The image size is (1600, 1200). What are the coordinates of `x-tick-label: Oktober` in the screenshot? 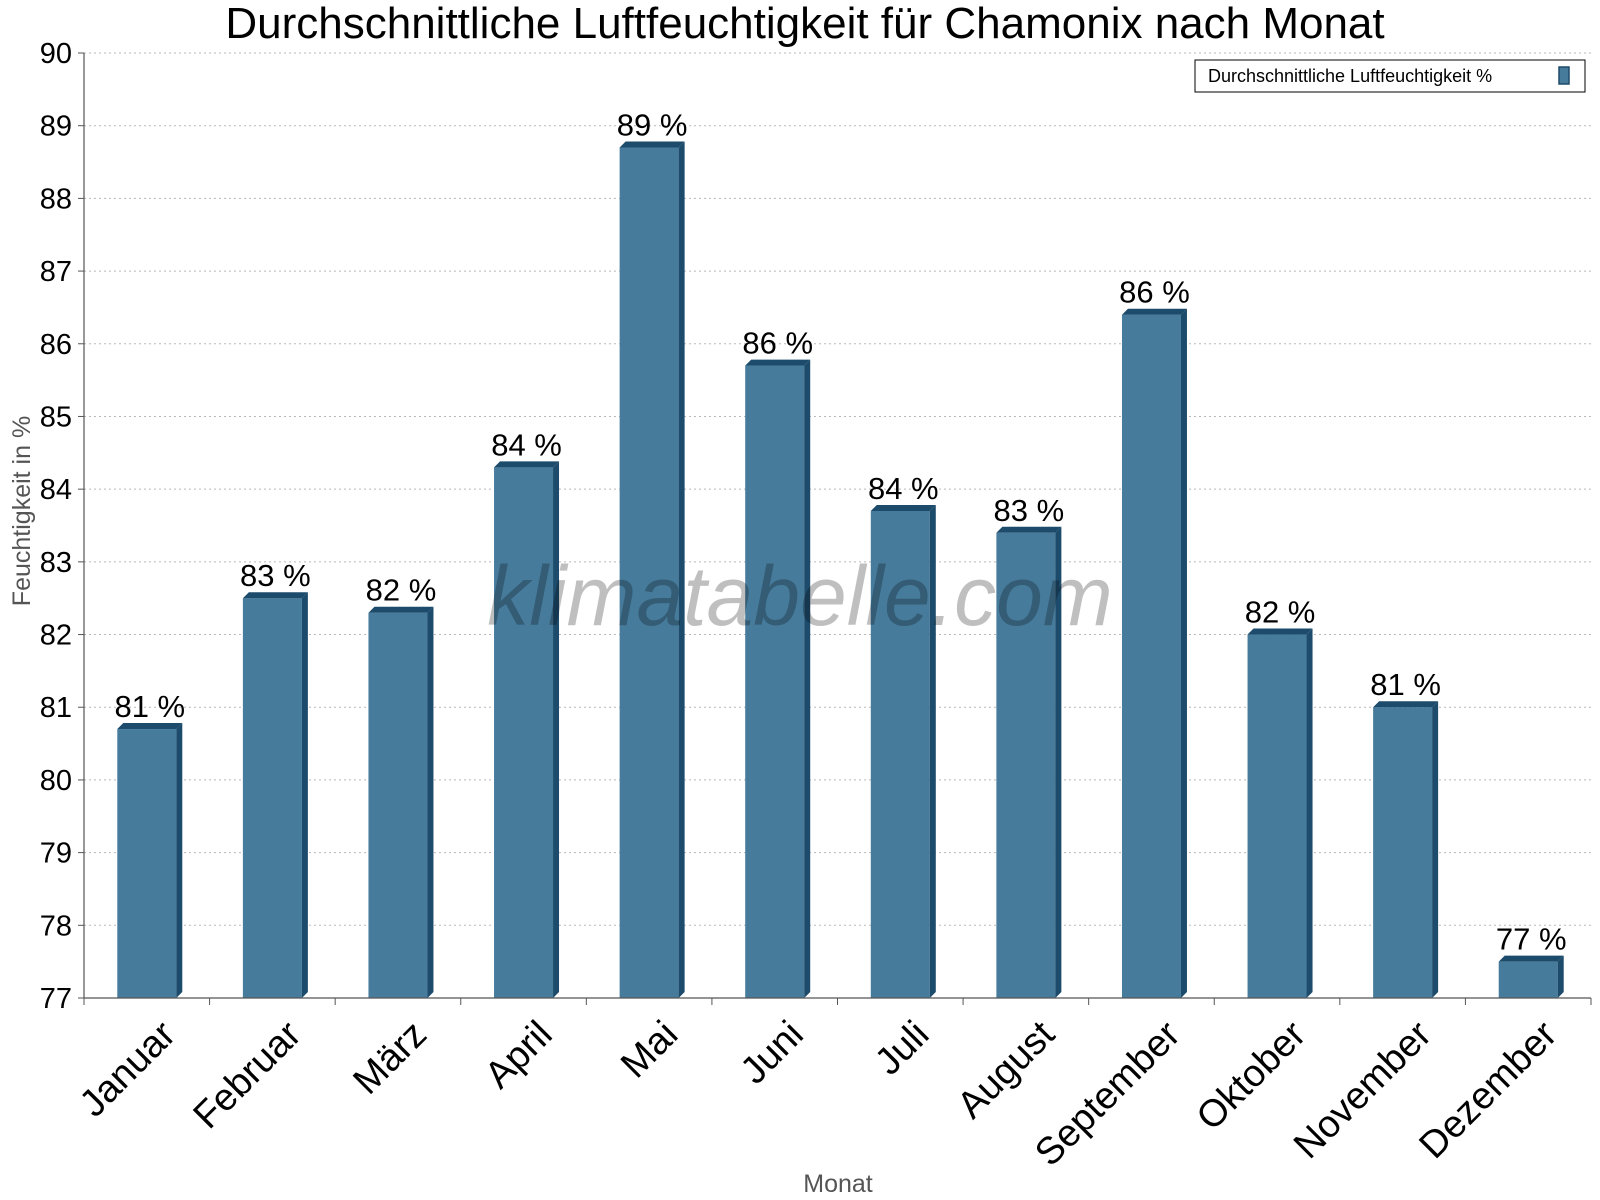 It's located at (1252, 1076).